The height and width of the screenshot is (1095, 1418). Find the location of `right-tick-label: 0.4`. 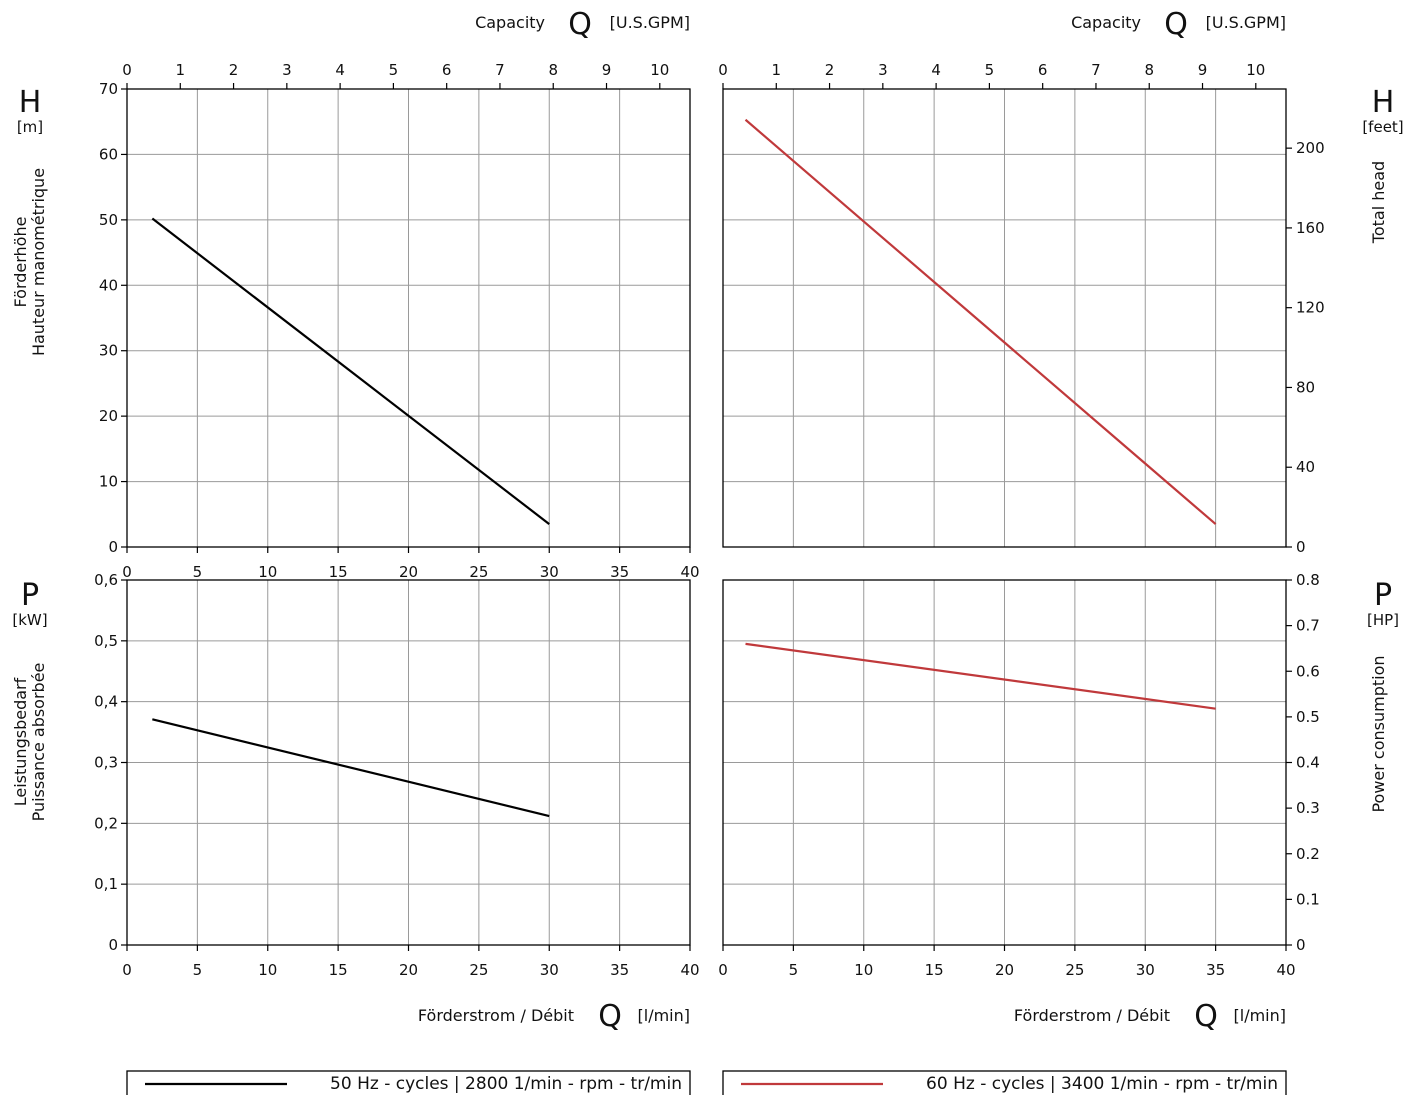

right-tick-label: 0.4 is located at coordinates (1308, 763).